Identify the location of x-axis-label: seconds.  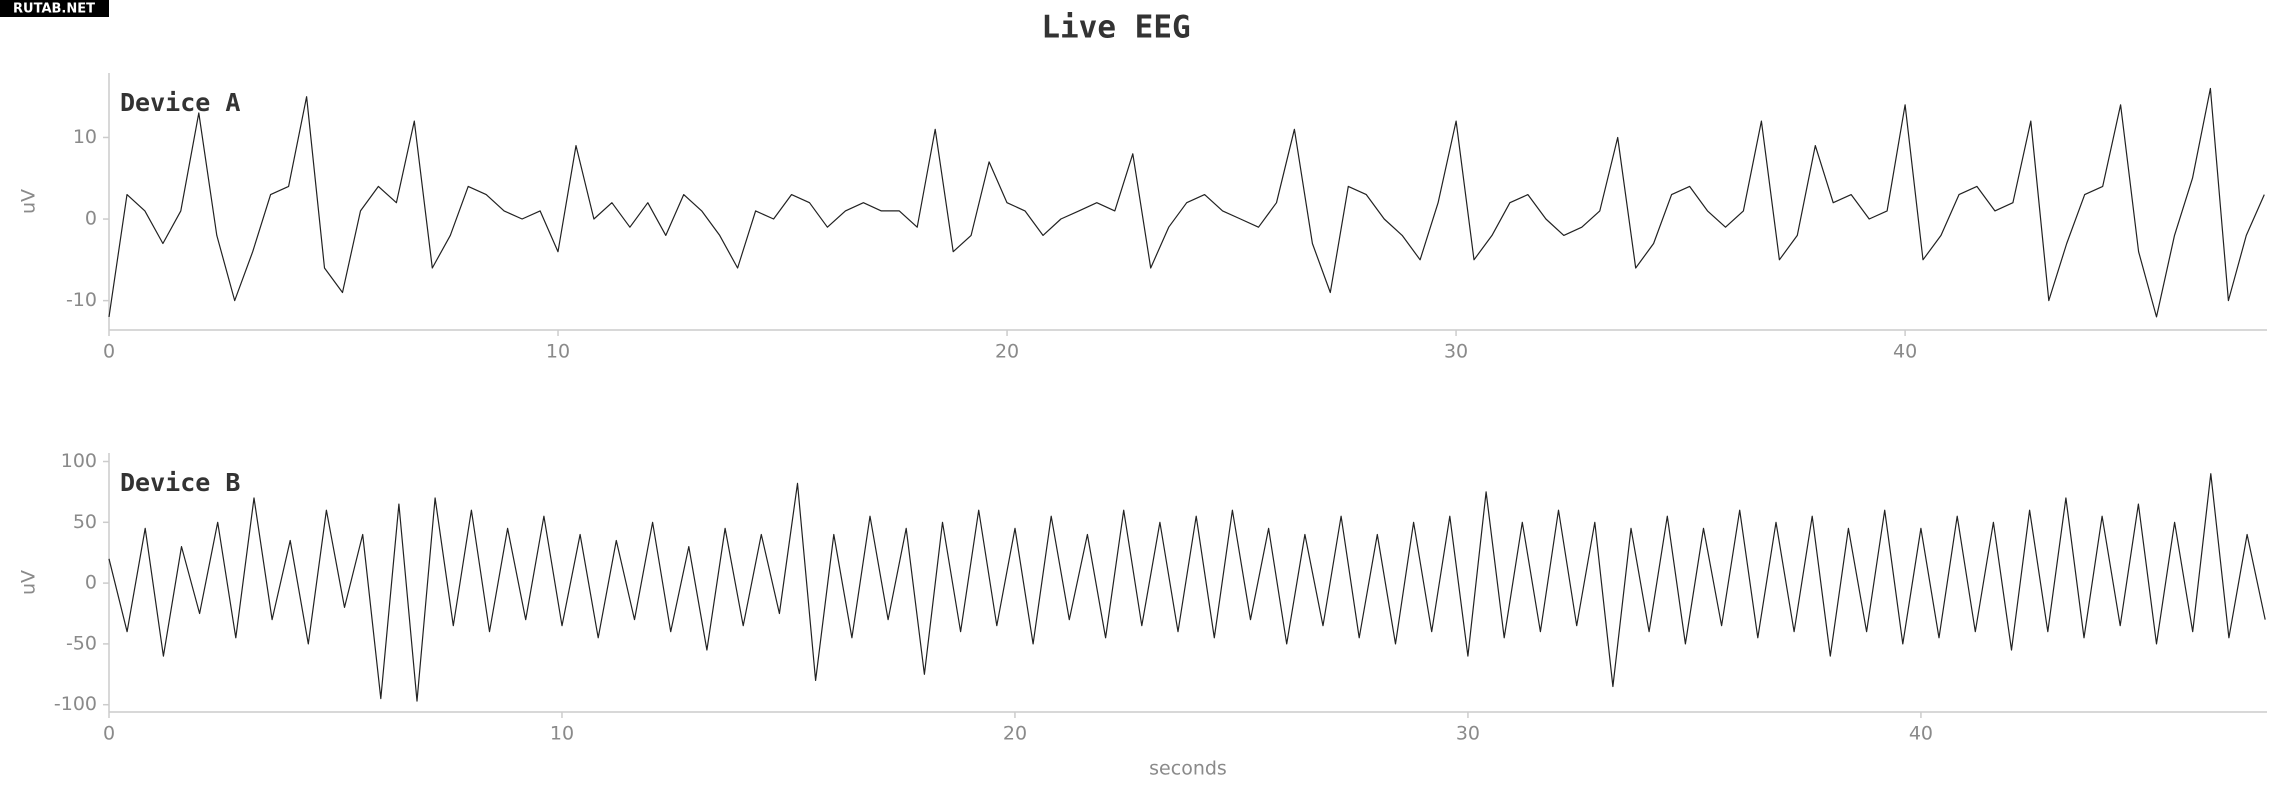
(1188, 769).